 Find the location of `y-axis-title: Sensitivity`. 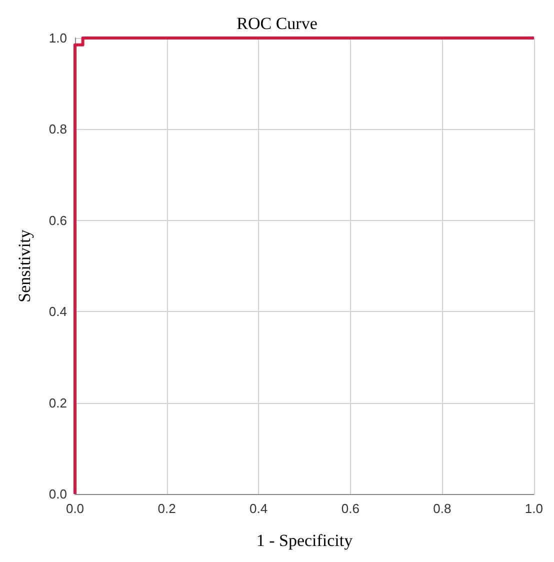

y-axis-title: Sensitivity is located at coordinates (24, 265).